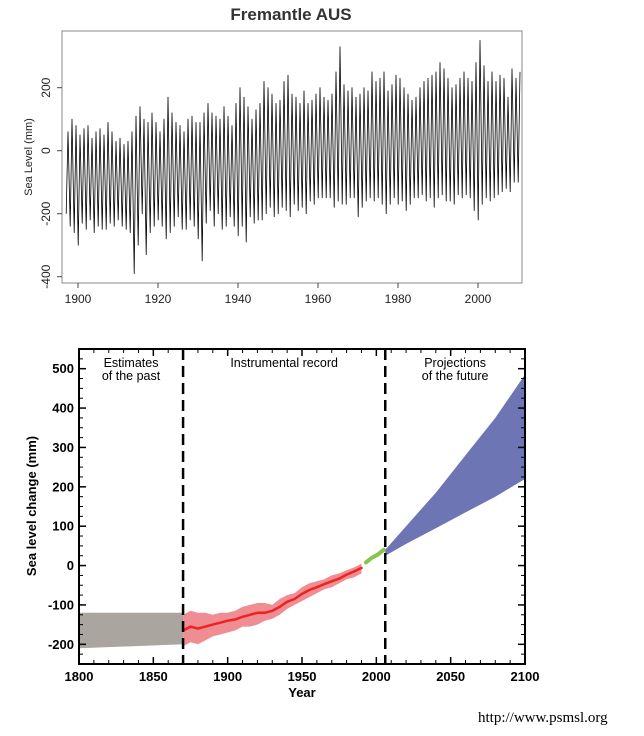  Describe the element at coordinates (302, 676) in the screenshot. I see `chart2-x-tick-label: 1950` at that location.